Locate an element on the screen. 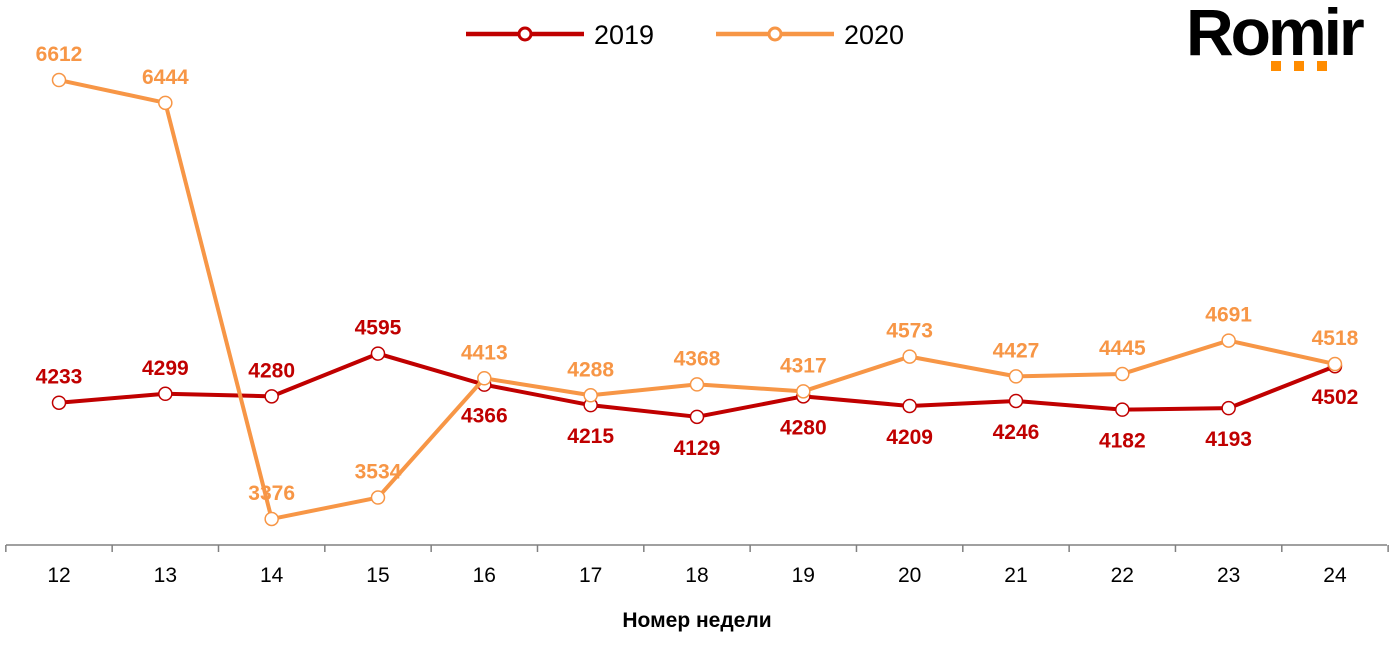 This screenshot has height=650, width=1393. x-tick-label: 18 is located at coordinates (696, 575).